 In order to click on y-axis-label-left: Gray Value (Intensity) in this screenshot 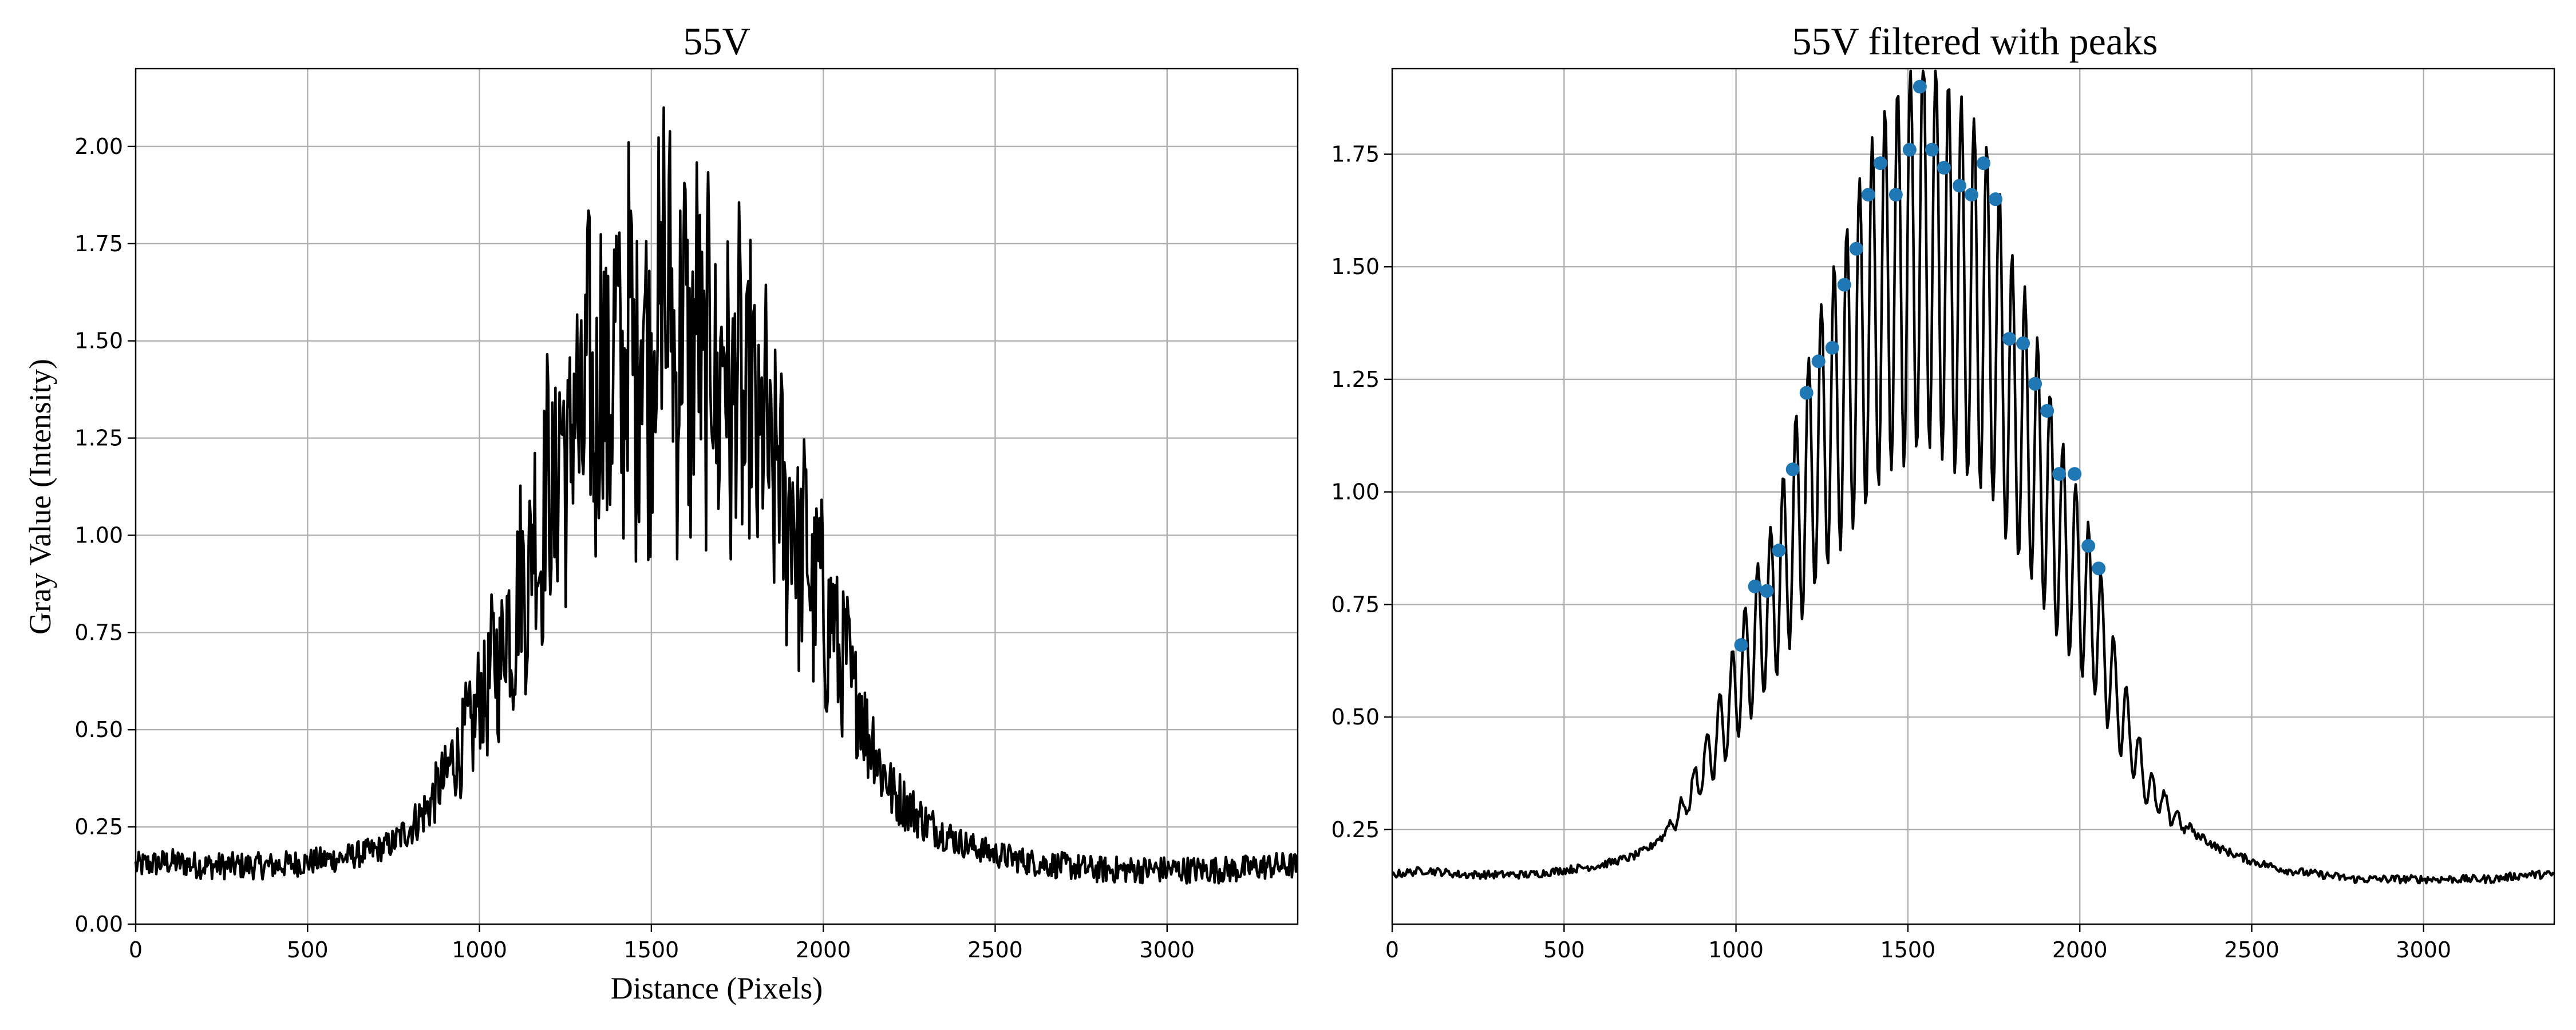, I will do `click(40, 497)`.